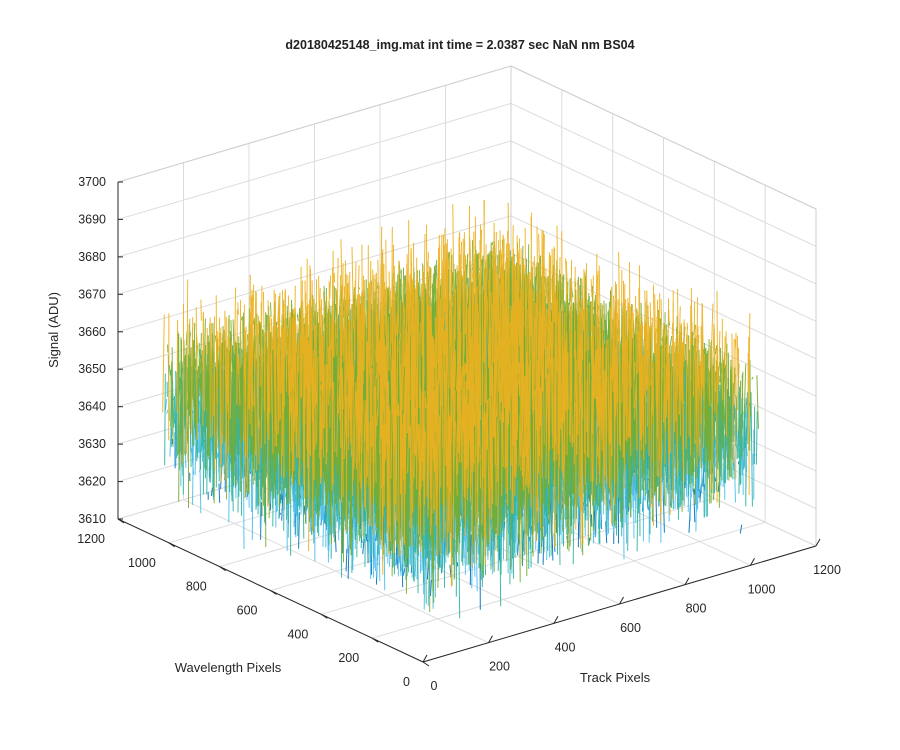 The image size is (900, 750). I want to click on z-tick-label: 3620, so click(92, 482).